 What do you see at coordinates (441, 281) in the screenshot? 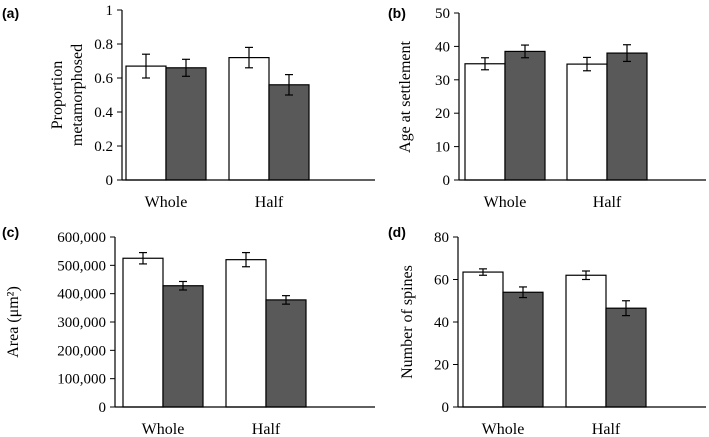
I see `y-tick-label: 60` at bounding box center [441, 281].